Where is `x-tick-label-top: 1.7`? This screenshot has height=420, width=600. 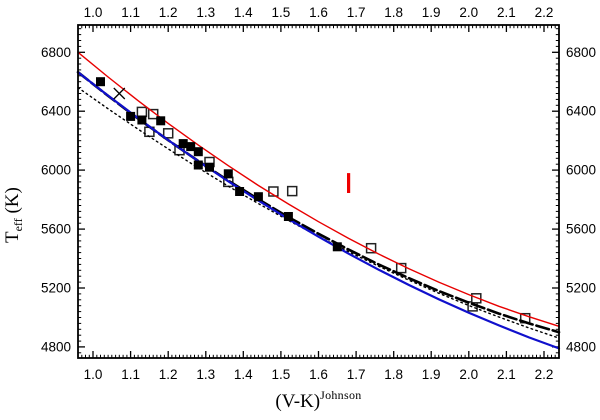 x-tick-label-top: 1.7 is located at coordinates (356, 12).